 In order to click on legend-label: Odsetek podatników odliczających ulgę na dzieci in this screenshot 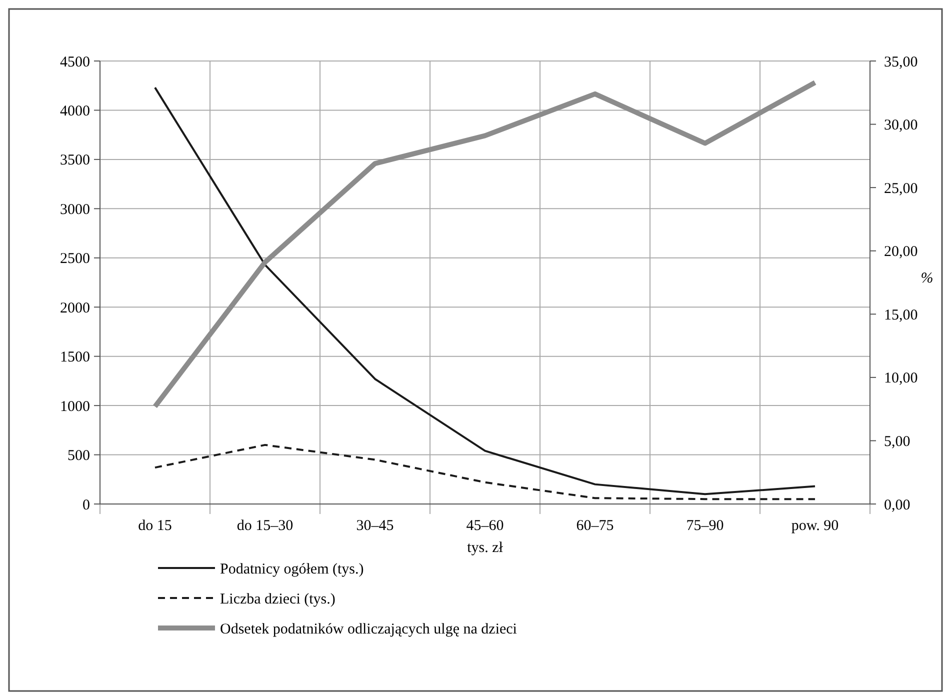, I will do `click(368, 629)`.